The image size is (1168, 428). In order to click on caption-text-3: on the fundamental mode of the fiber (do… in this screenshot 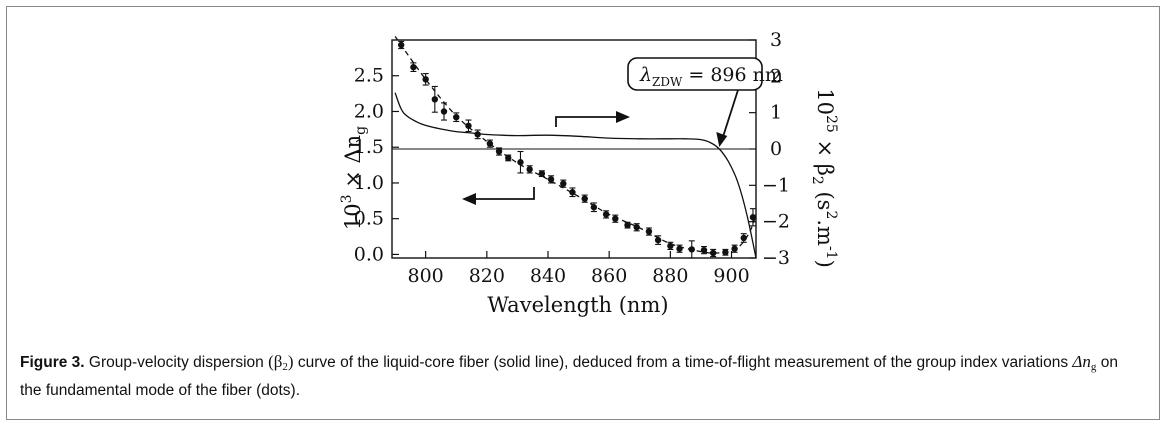, I will do `click(569, 376)`.